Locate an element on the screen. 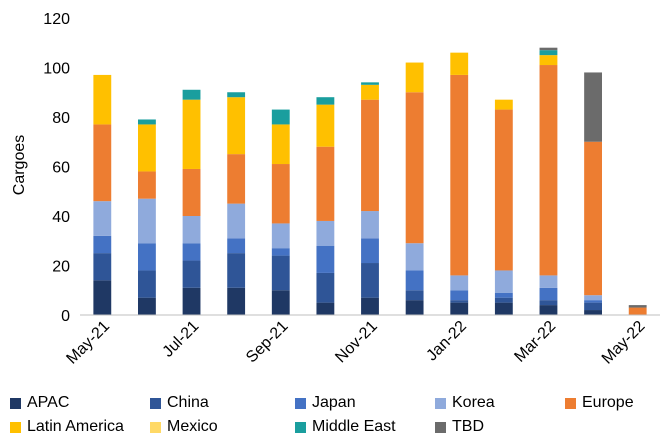 The height and width of the screenshot is (446, 672). legend-label: Latin America is located at coordinates (75, 426).